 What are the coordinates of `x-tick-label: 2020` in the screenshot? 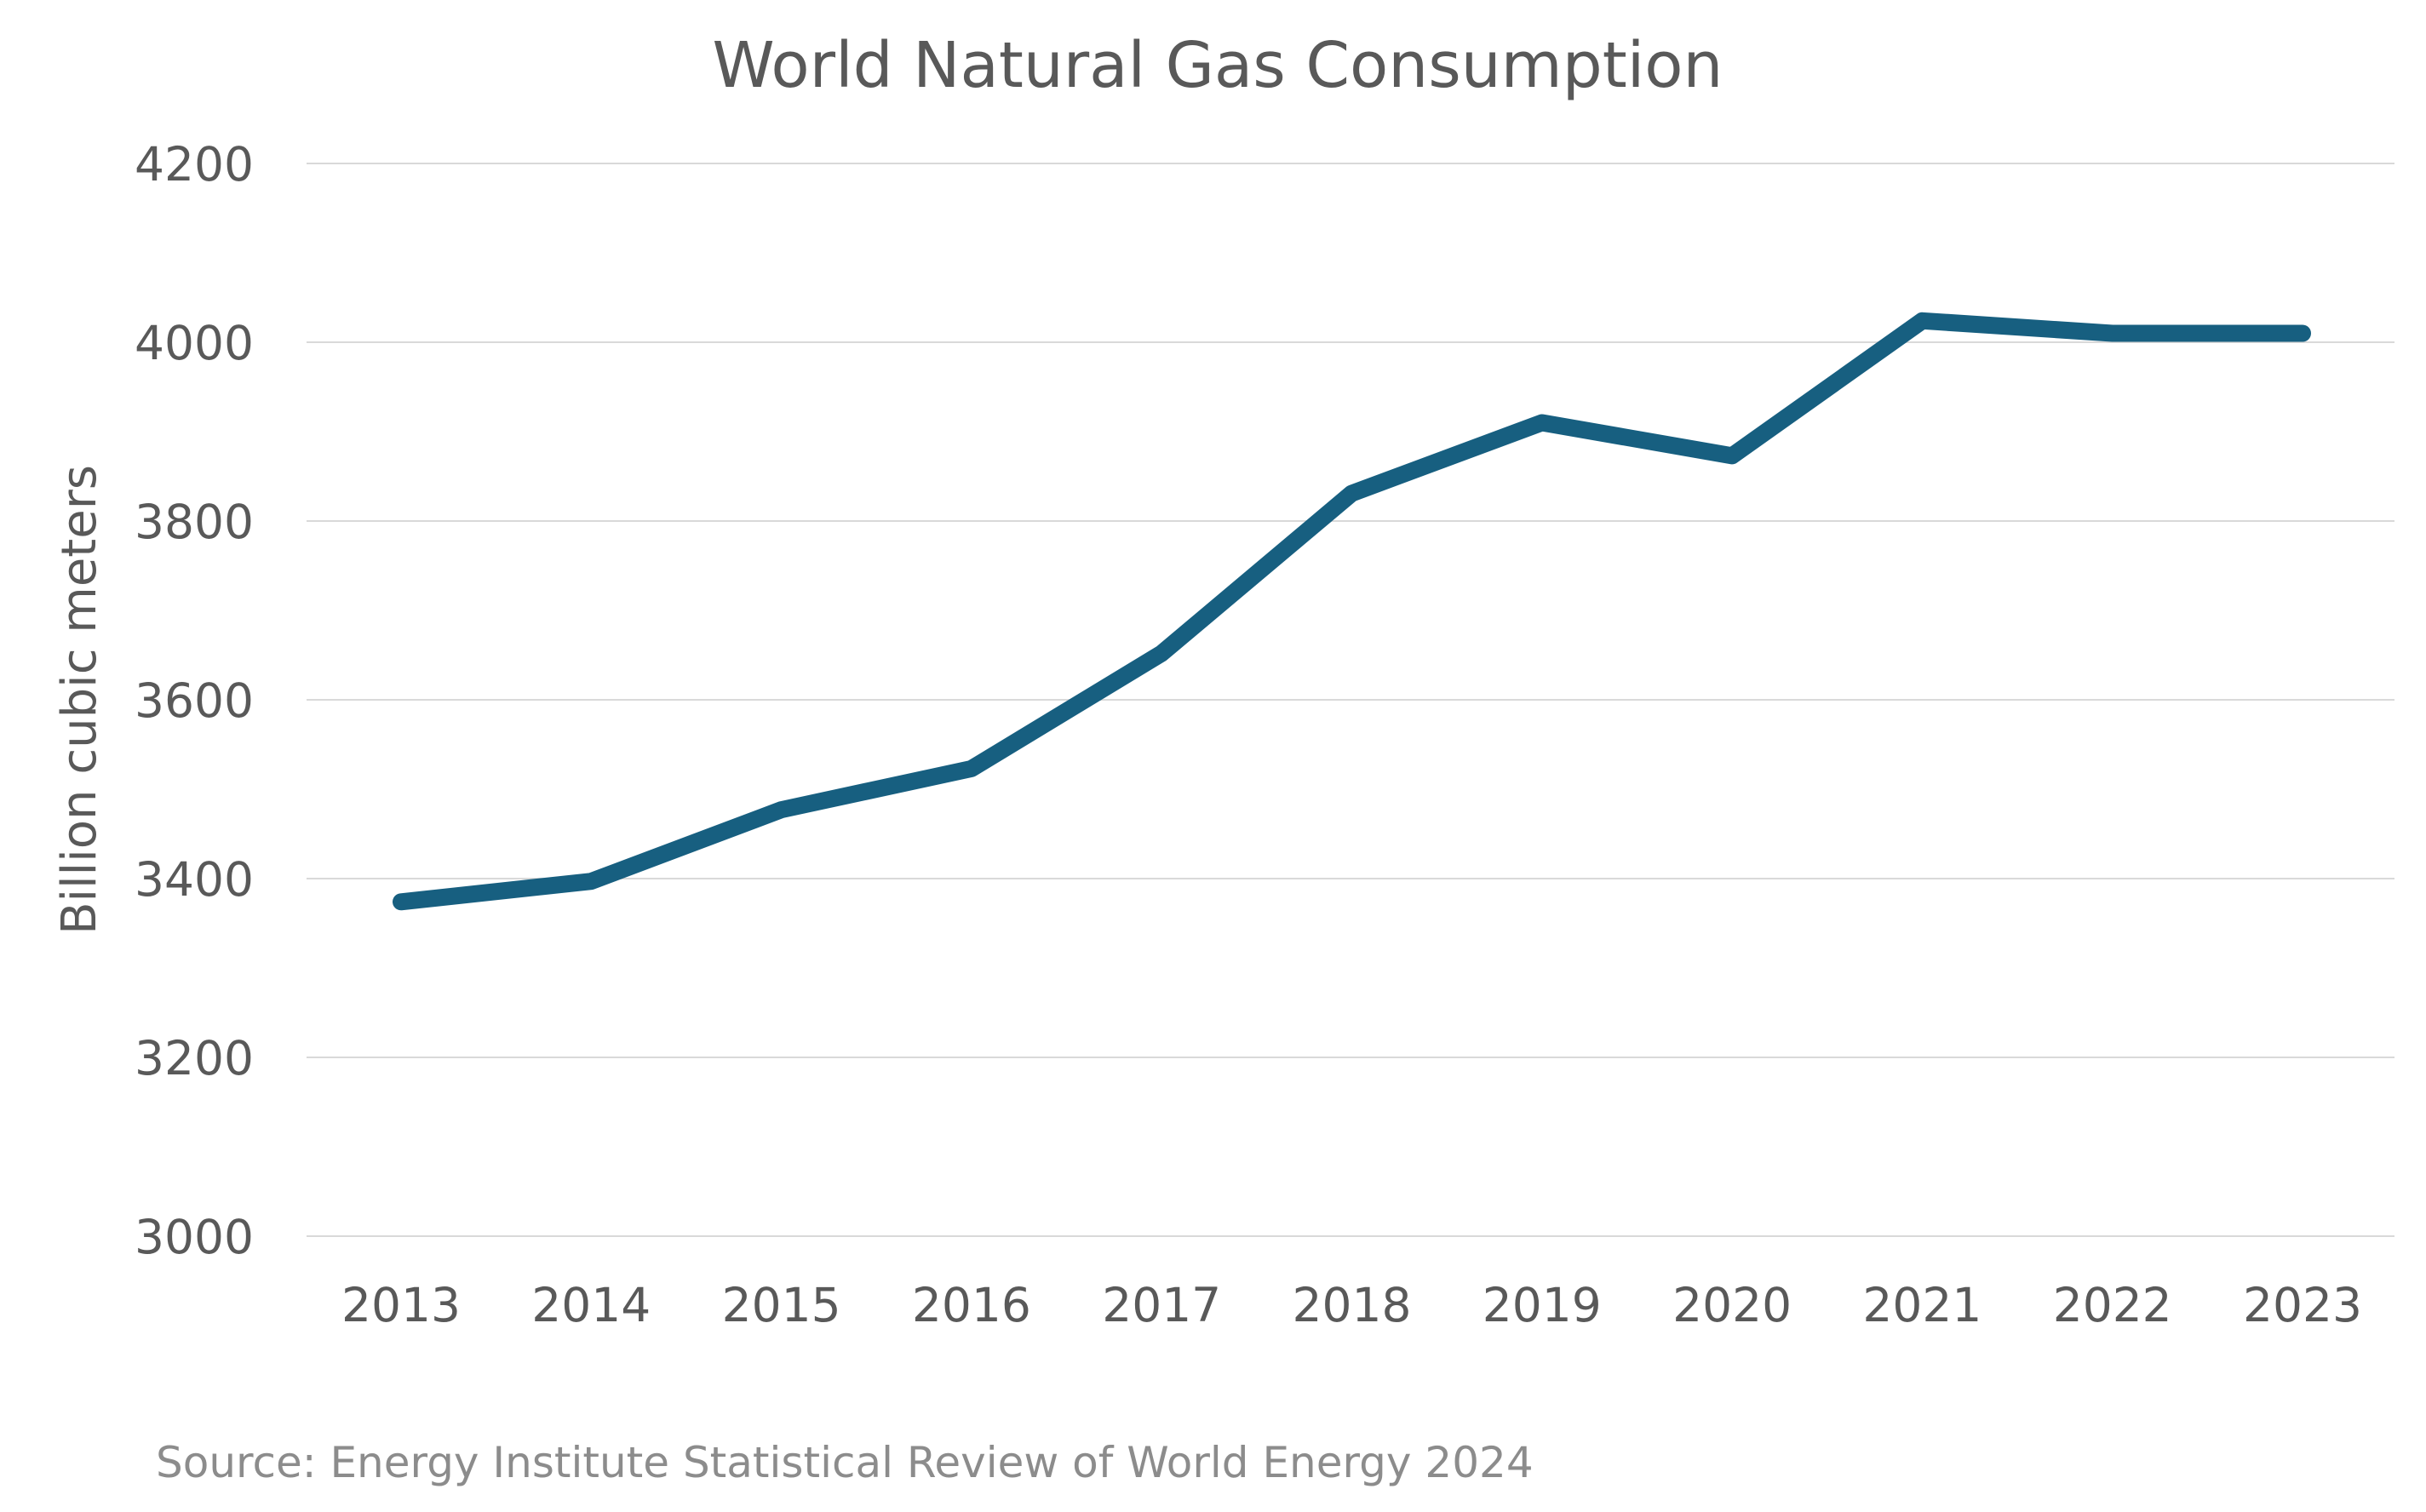 It's located at (1732, 1305).